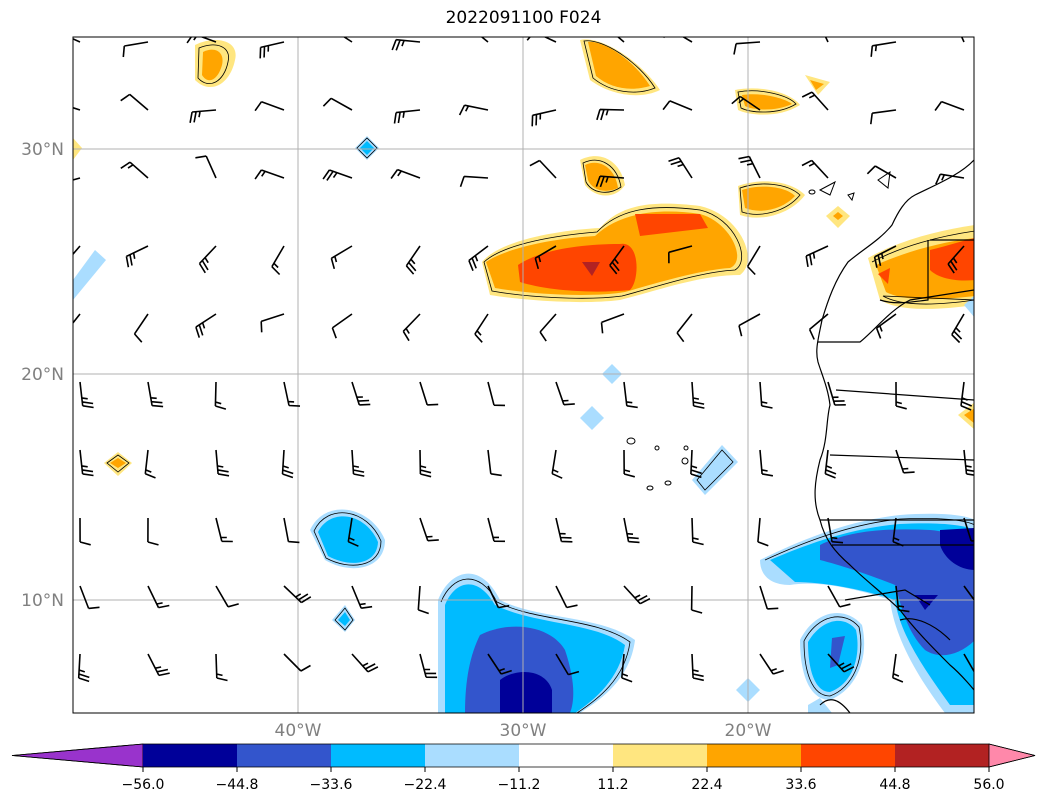 This screenshot has width=1047, height=805. Describe the element at coordinates (894, 785) in the screenshot. I see `colorbar-tick-label: 44.8` at that location.